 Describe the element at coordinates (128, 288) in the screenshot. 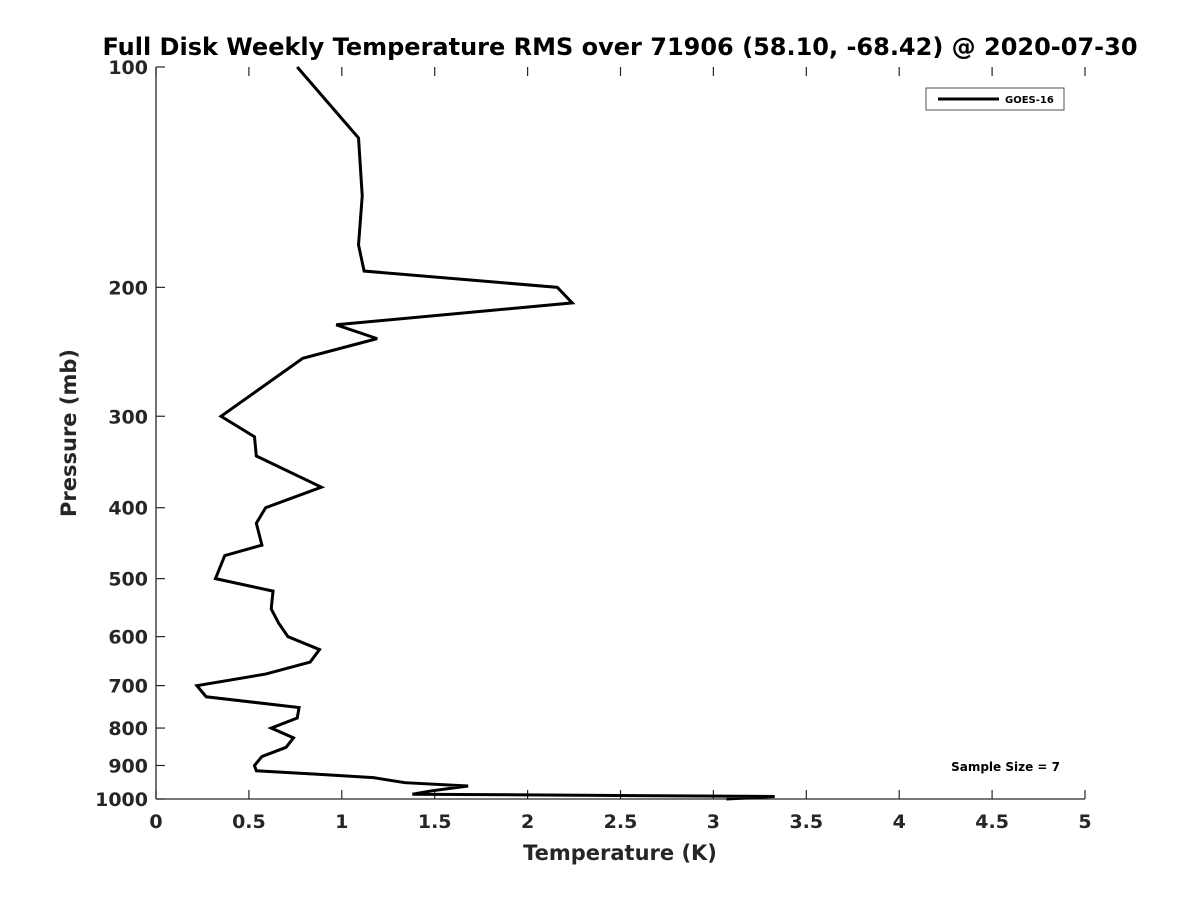

I see `y-tick-label: 200` at that location.